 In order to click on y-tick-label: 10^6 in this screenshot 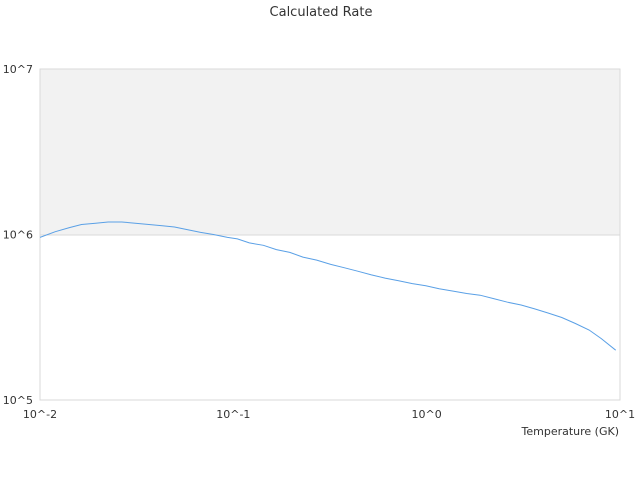, I will do `click(18, 235)`.